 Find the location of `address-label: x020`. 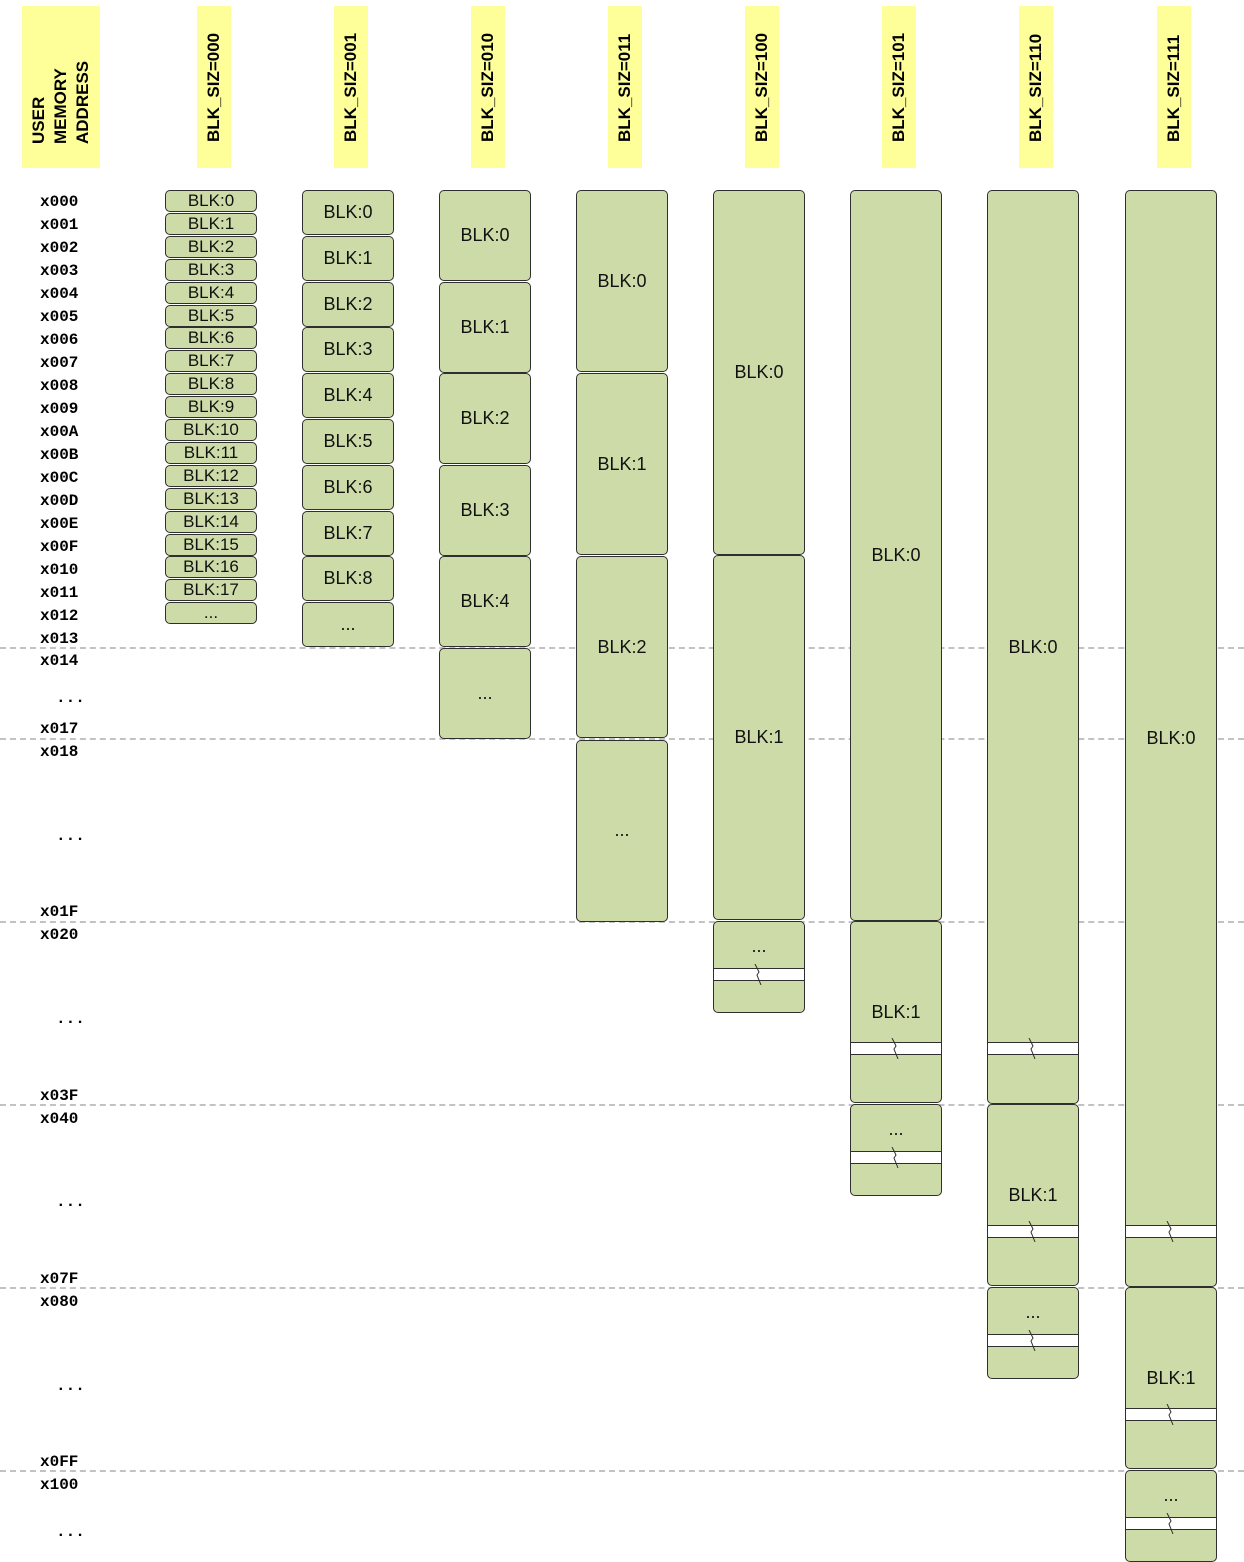

address-label: x020 is located at coordinates (59, 935).